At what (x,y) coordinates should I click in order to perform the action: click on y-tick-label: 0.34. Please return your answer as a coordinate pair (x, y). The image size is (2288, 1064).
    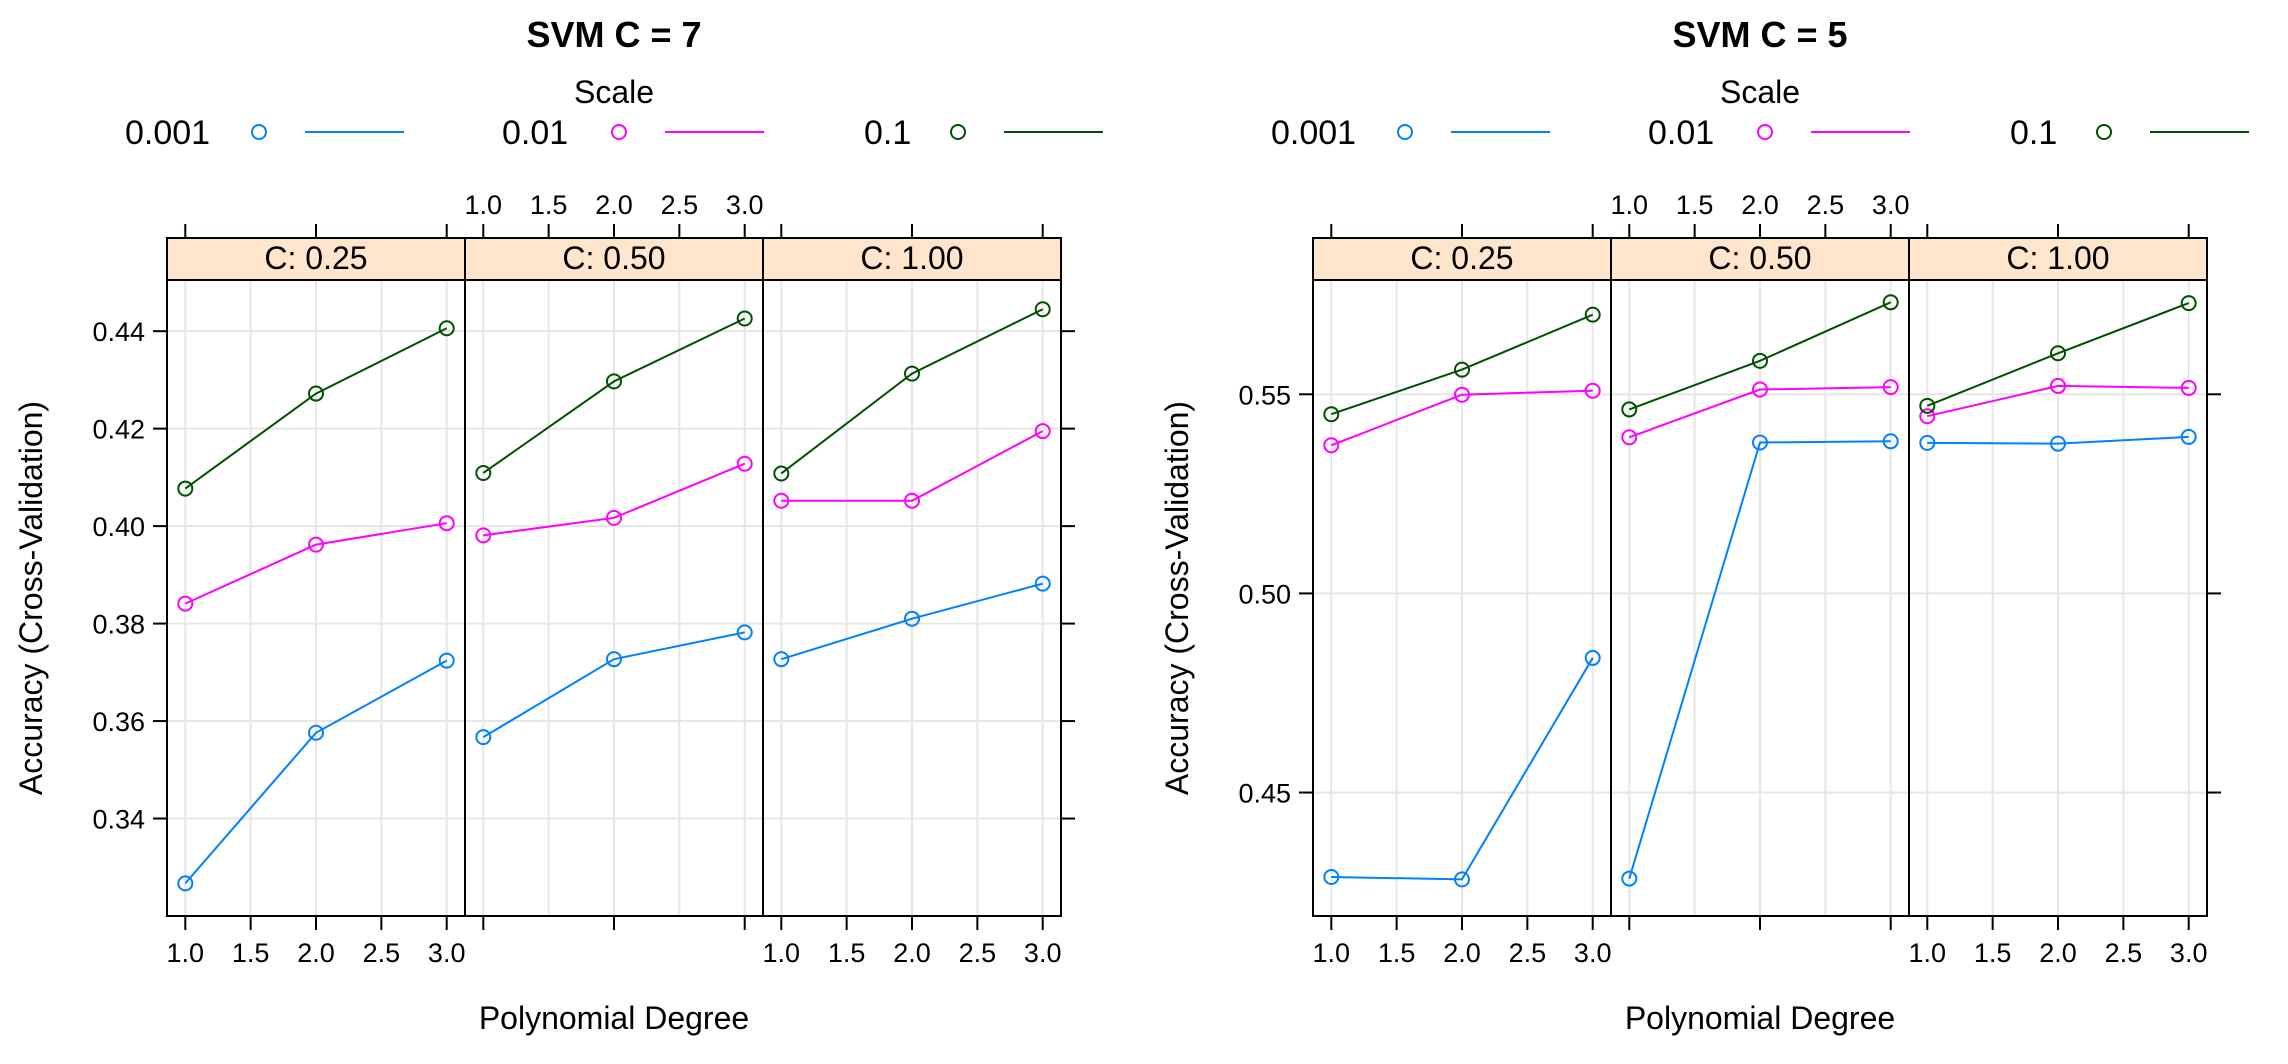
    Looking at the image, I should click on (118, 820).